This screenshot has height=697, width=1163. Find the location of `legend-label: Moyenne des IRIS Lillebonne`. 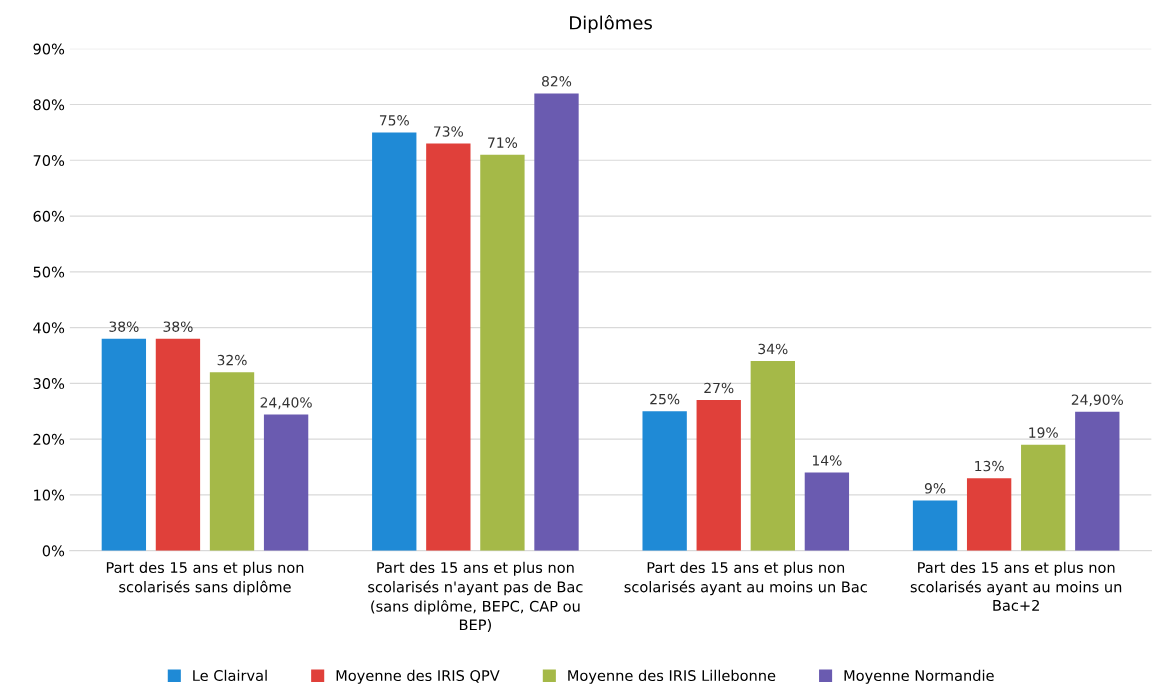

legend-label: Moyenne des IRIS Lillebonne is located at coordinates (672, 676).